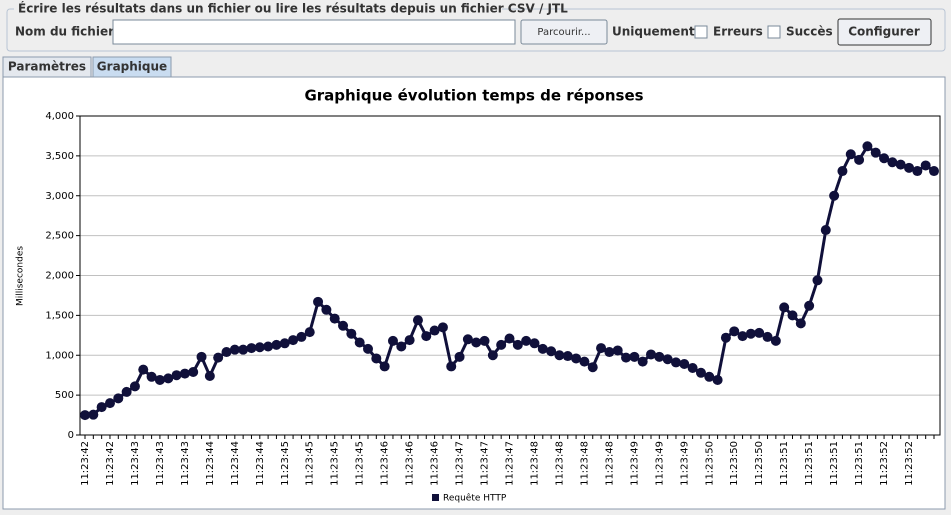 The height and width of the screenshot is (515, 951). I want to click on tab-label: Graphique, so click(132, 67).